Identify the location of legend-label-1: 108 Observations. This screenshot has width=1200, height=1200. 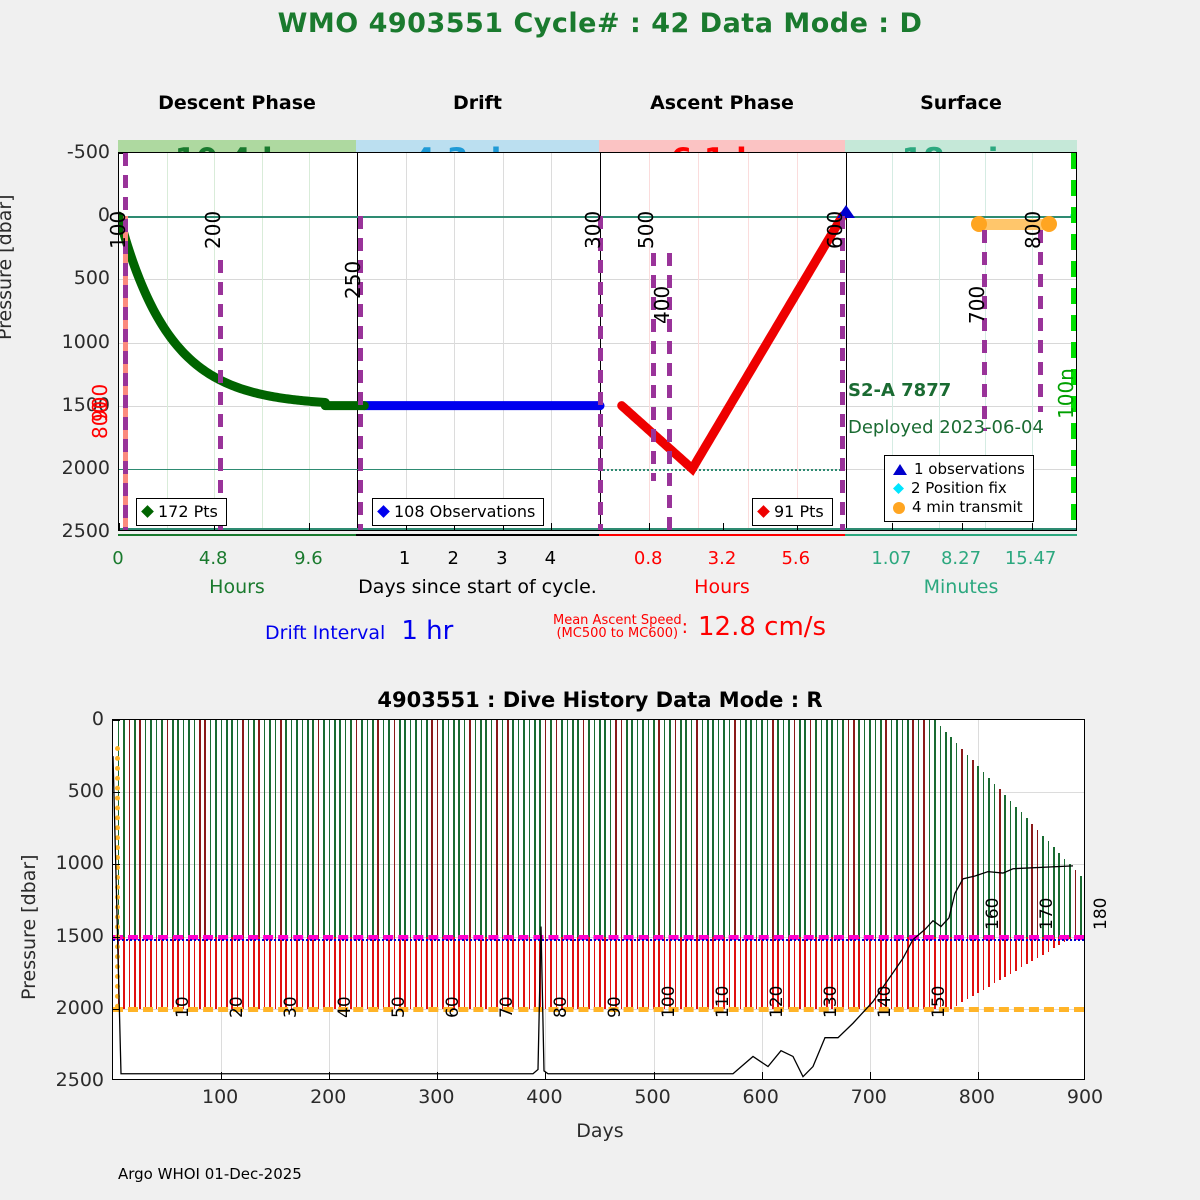
(465, 511).